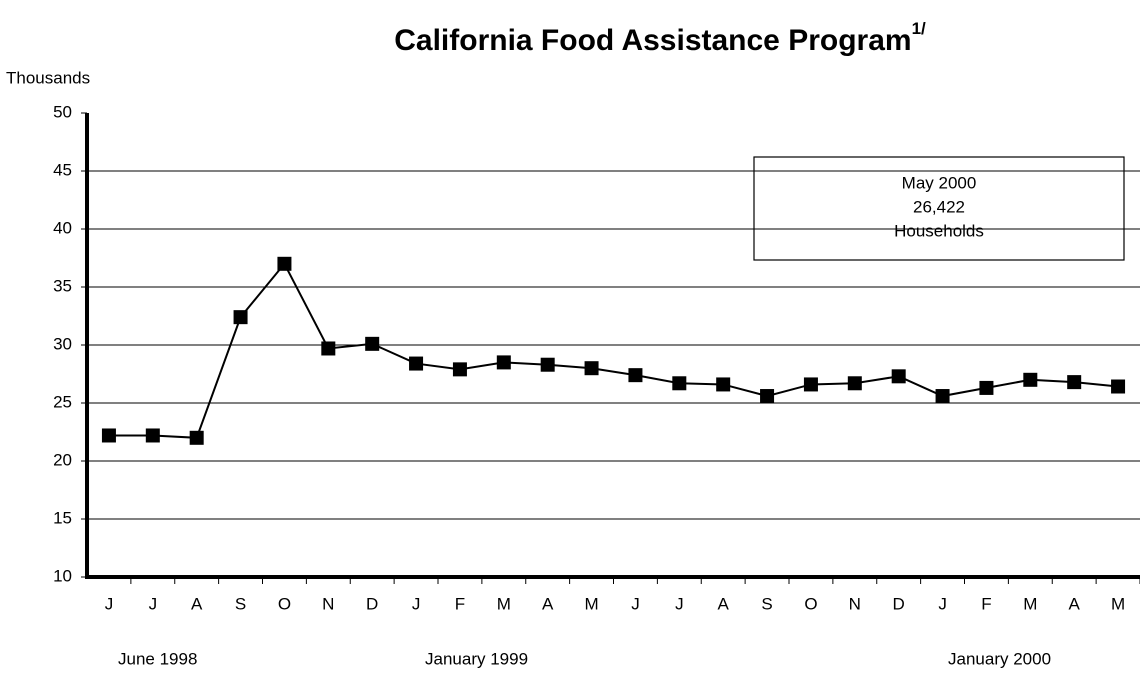 The height and width of the screenshot is (673, 1140). Describe the element at coordinates (62, 285) in the screenshot. I see `y-tick-label: 35` at that location.